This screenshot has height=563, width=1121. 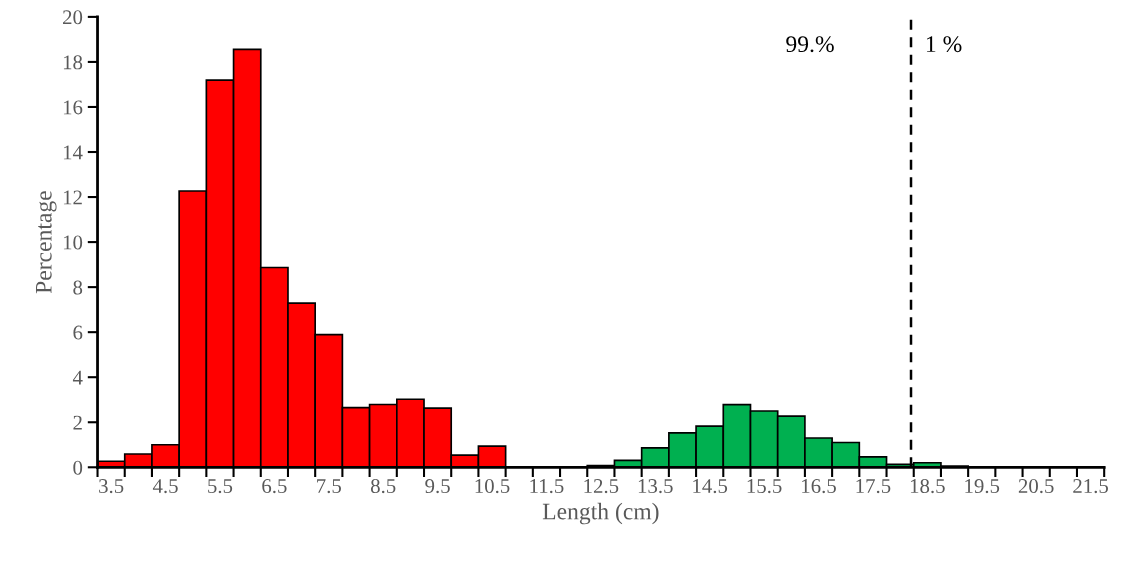 What do you see at coordinates (329, 486) in the screenshot?
I see `x-tick-label: 7.5` at bounding box center [329, 486].